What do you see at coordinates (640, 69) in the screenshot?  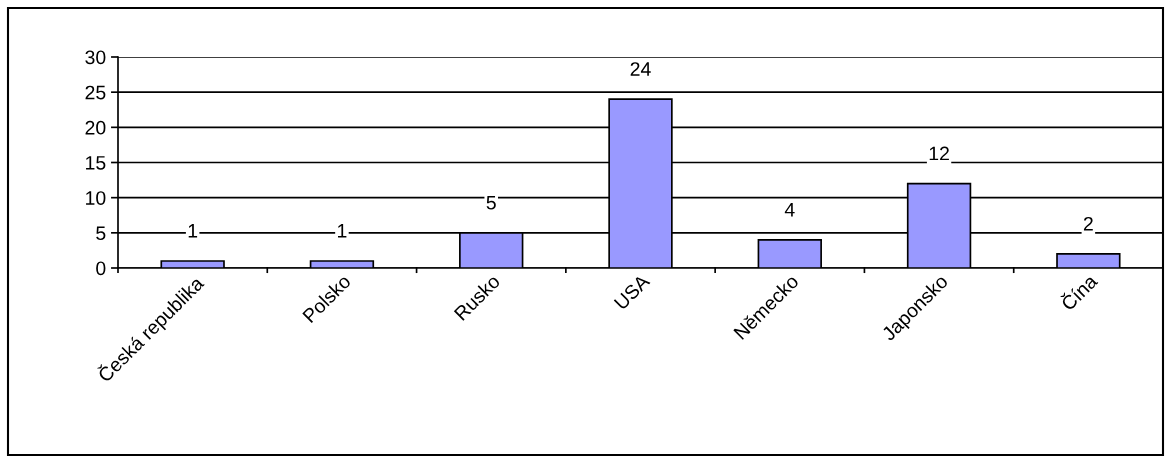 I see `data-label: 24` at bounding box center [640, 69].